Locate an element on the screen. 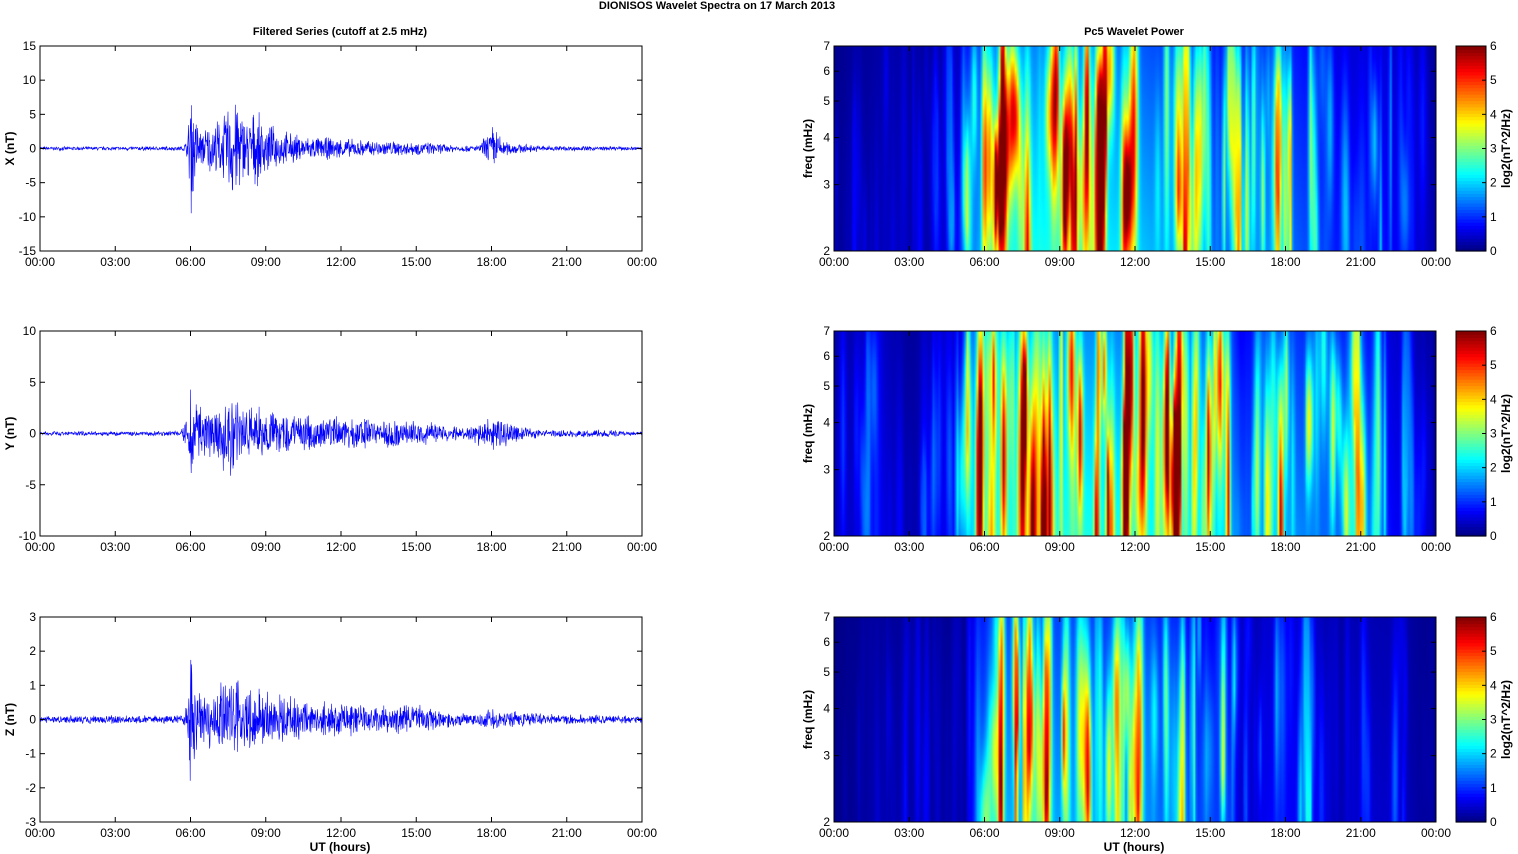 The image size is (1518, 854). x-tick-label: 00:00 is located at coordinates (642, 262).